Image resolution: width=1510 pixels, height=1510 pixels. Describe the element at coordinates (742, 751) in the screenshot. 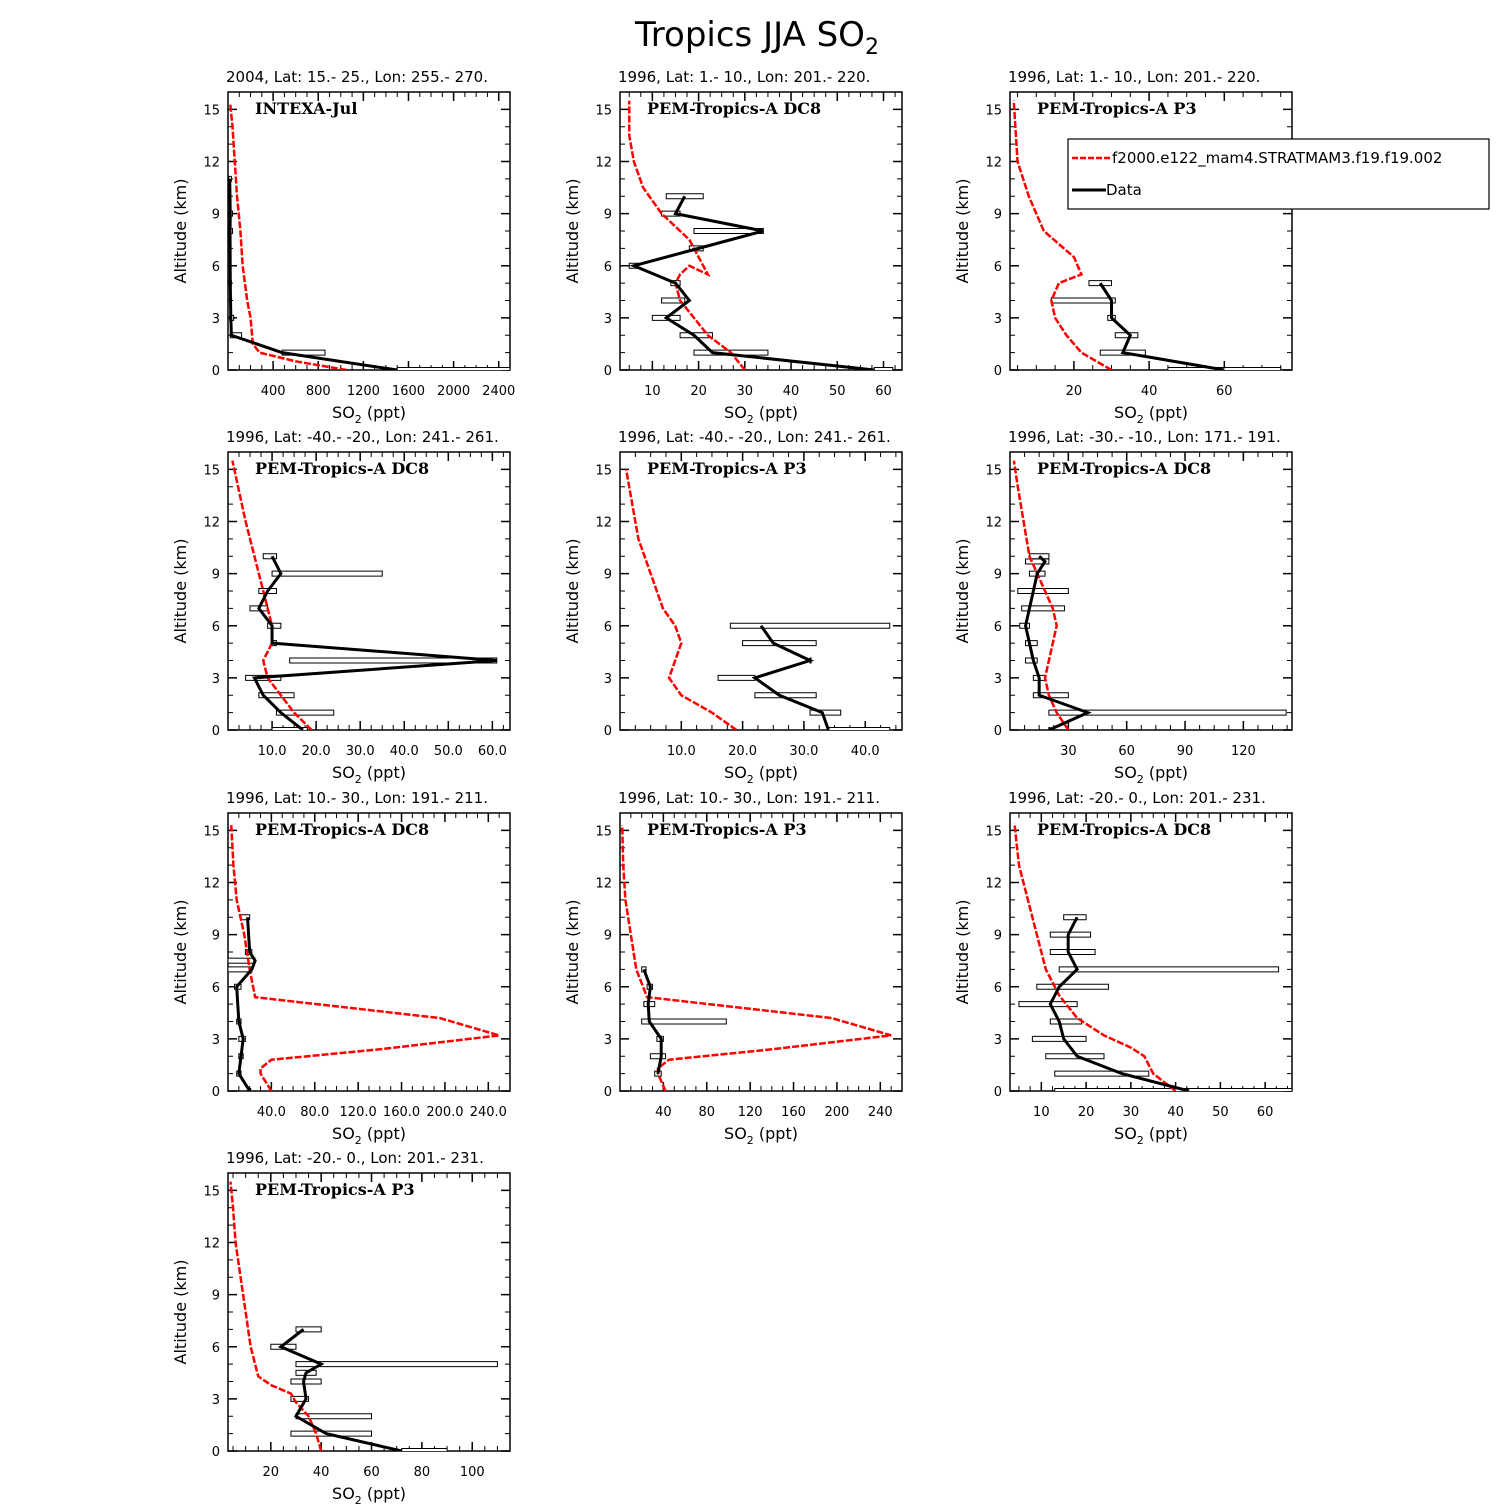

I see `x-tick-label: 20.0` at that location.